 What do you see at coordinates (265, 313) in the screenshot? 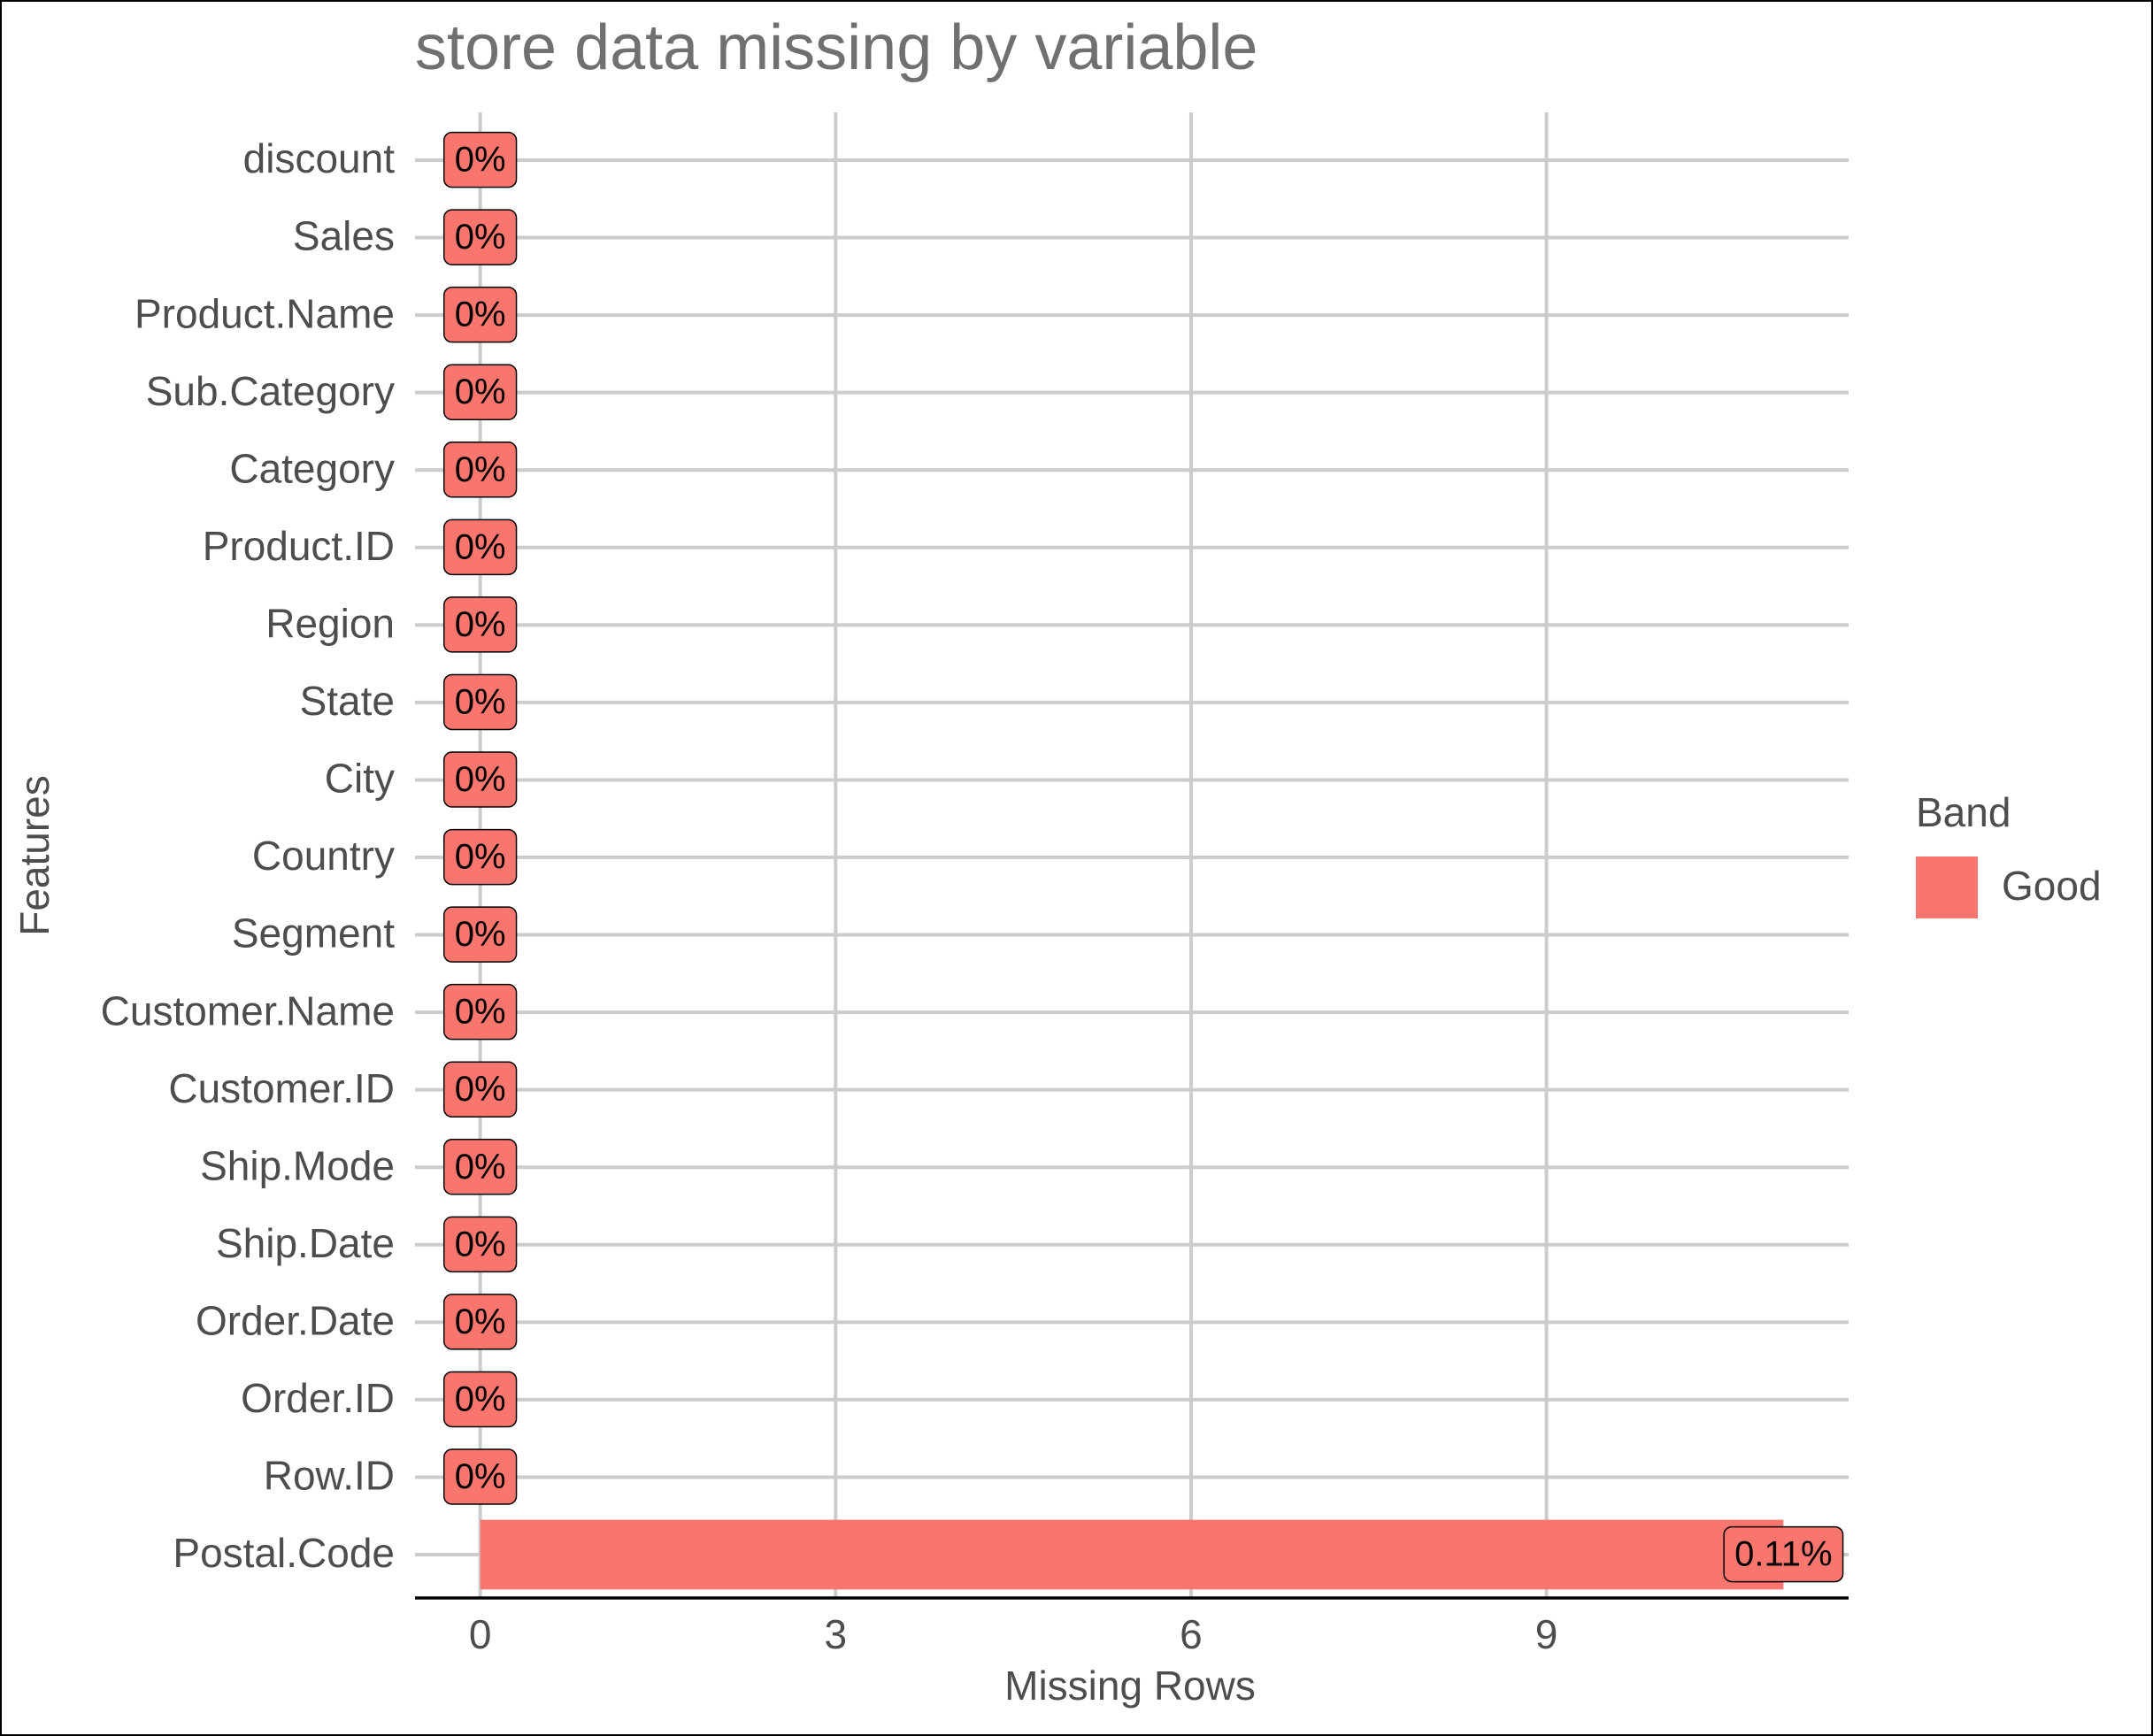
I see `y-tick-label: Product.Name` at bounding box center [265, 313].